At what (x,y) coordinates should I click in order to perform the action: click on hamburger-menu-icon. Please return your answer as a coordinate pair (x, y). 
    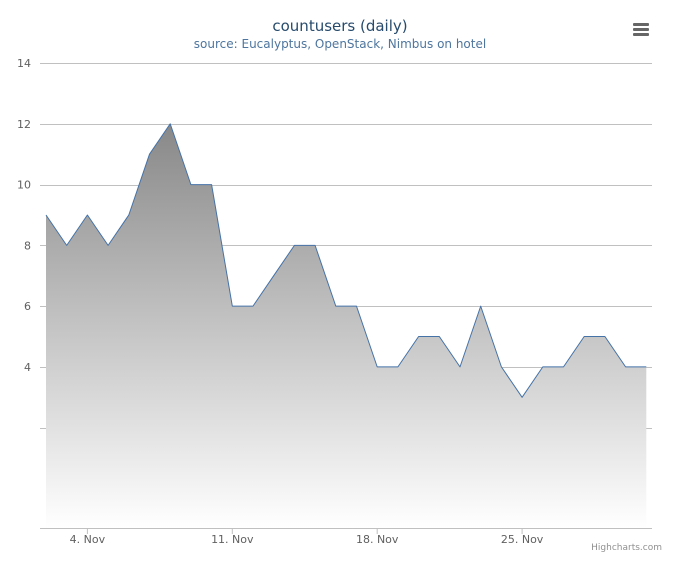
    Looking at the image, I should click on (641, 29).